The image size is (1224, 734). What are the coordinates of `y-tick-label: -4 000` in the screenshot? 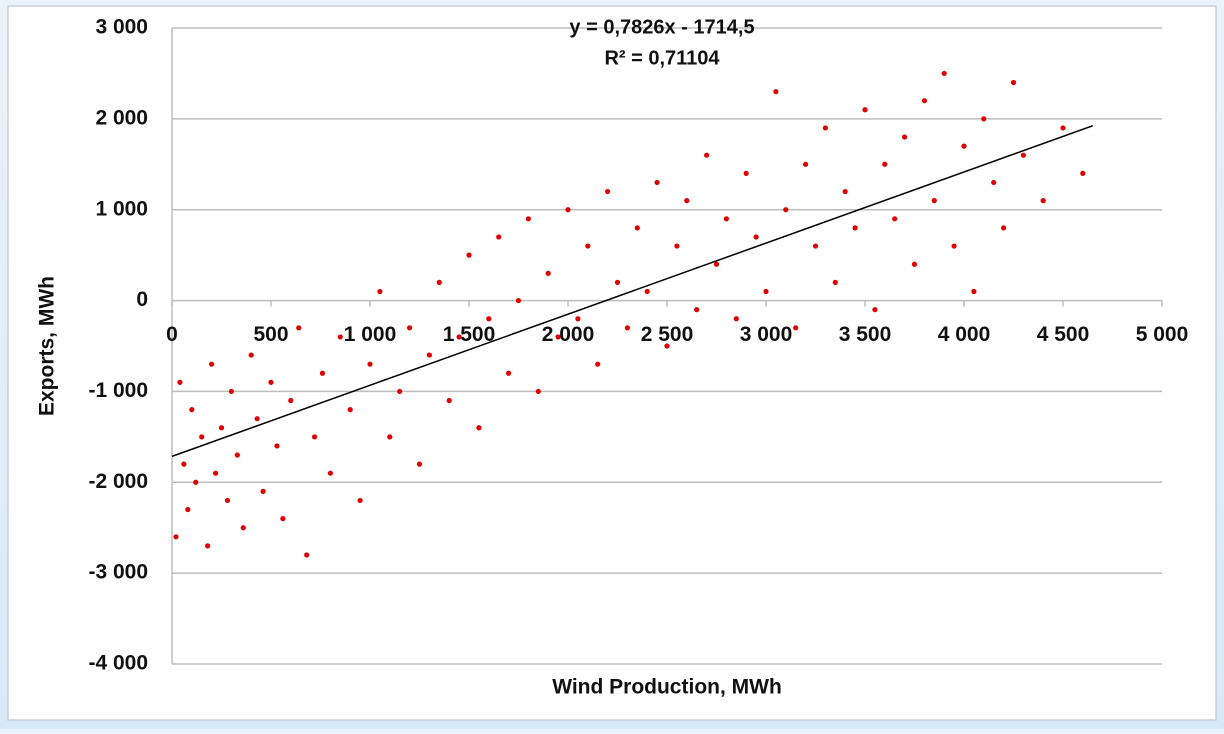 It's located at (118, 663).